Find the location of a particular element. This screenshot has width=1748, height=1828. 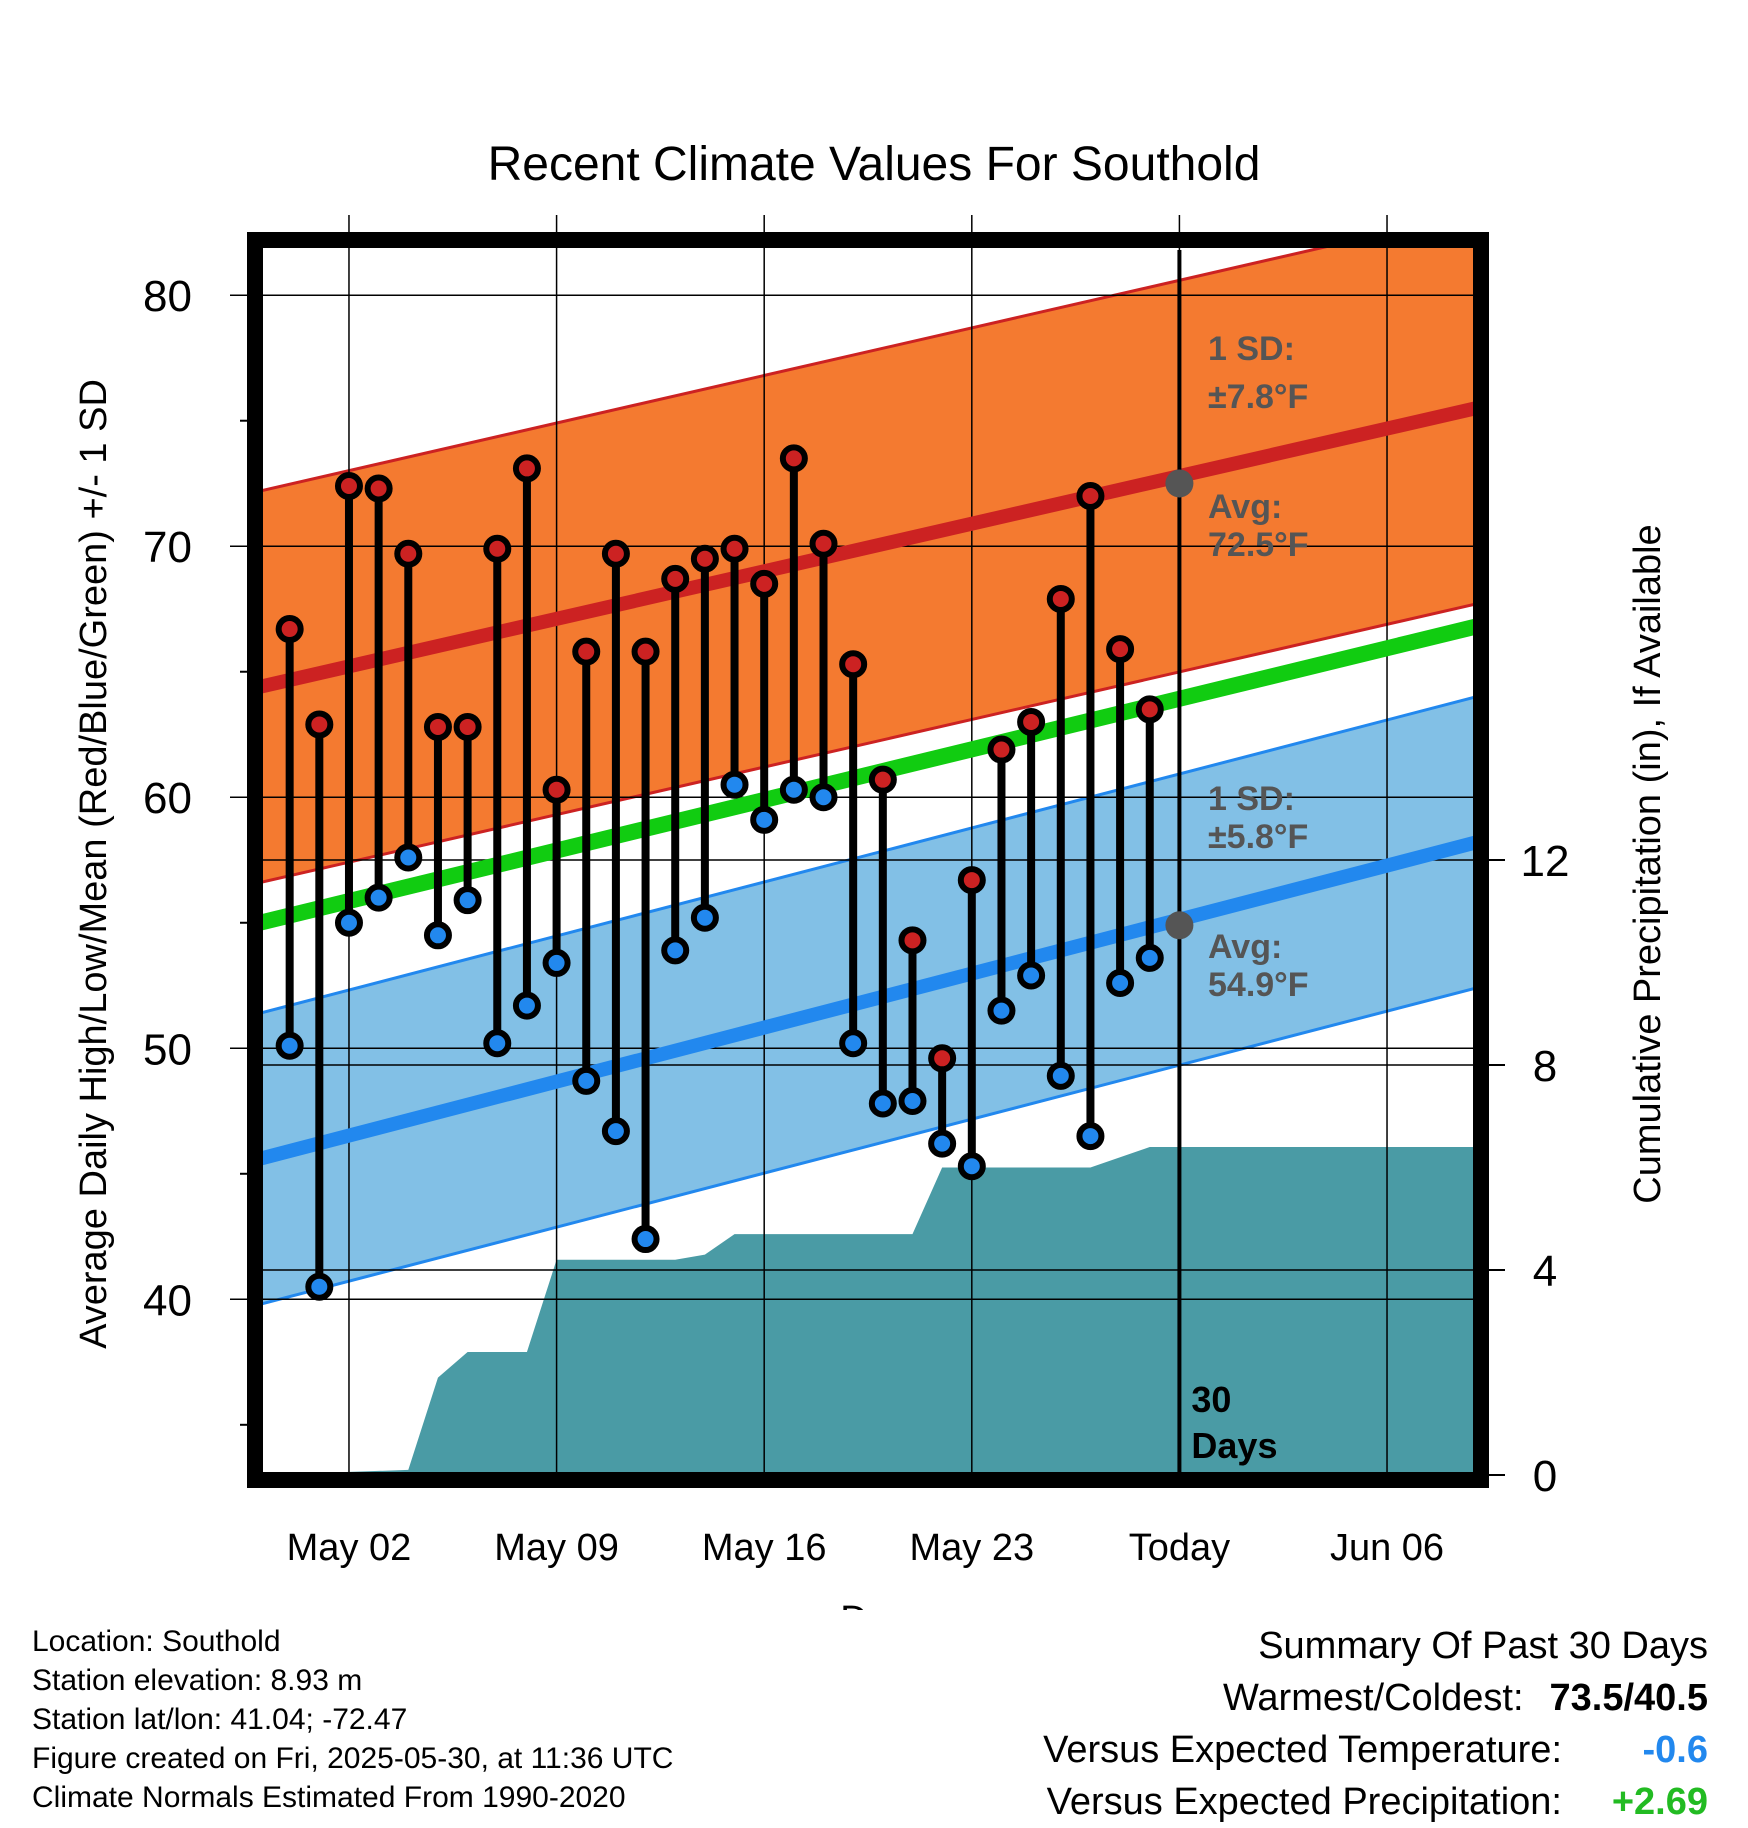

y-tick-label: 70 is located at coordinates (167, 547).